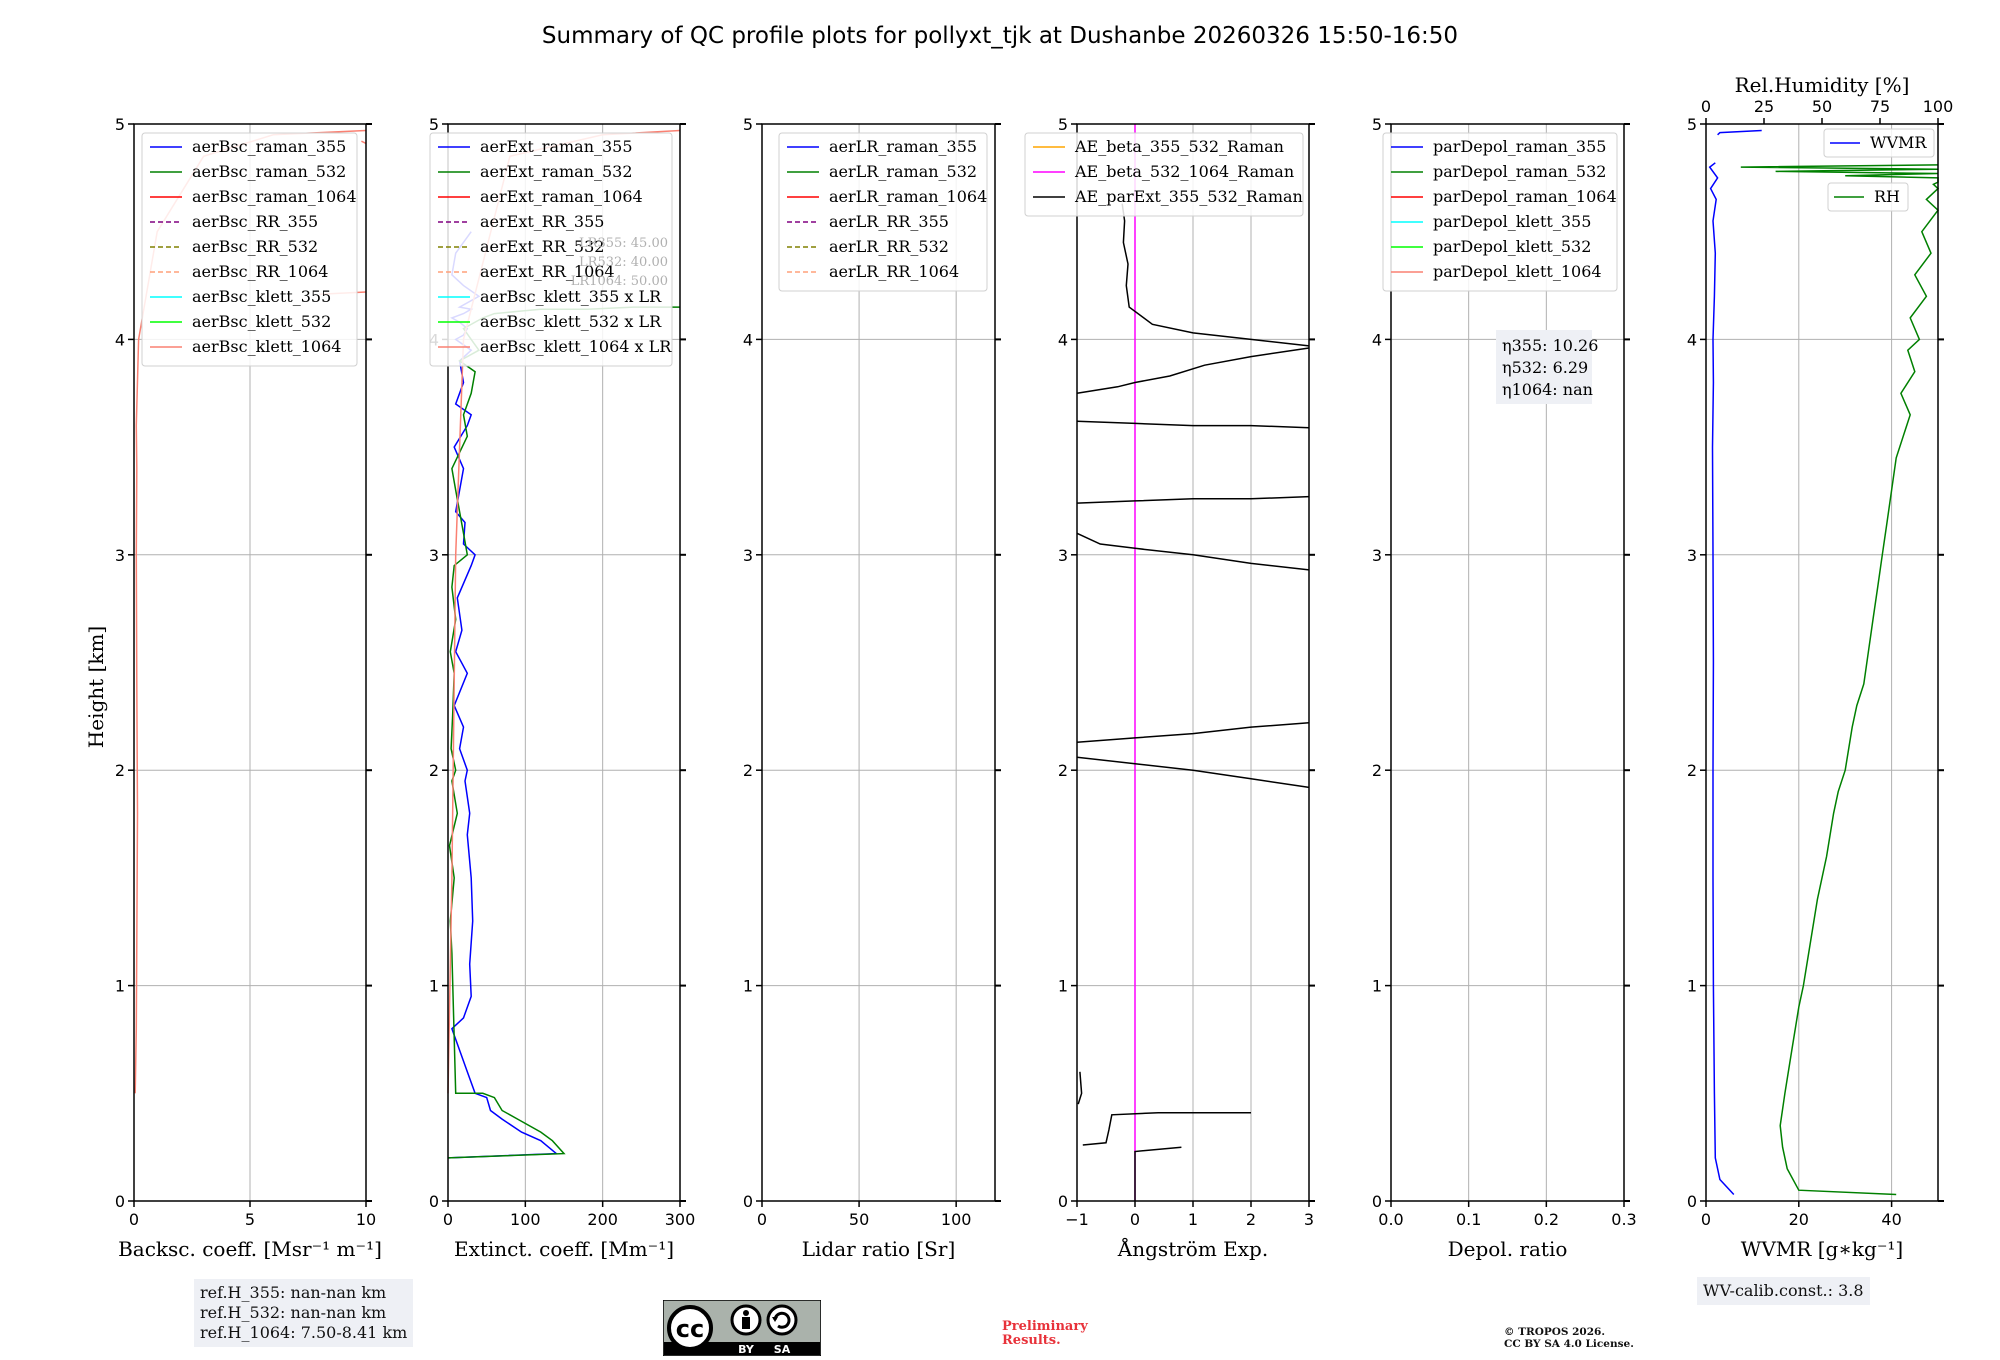 This screenshot has height=1360, width=2000. What do you see at coordinates (304, 1332) in the screenshot?
I see `refh-1064: ref.H_1064: 7.50-8.41 km` at bounding box center [304, 1332].